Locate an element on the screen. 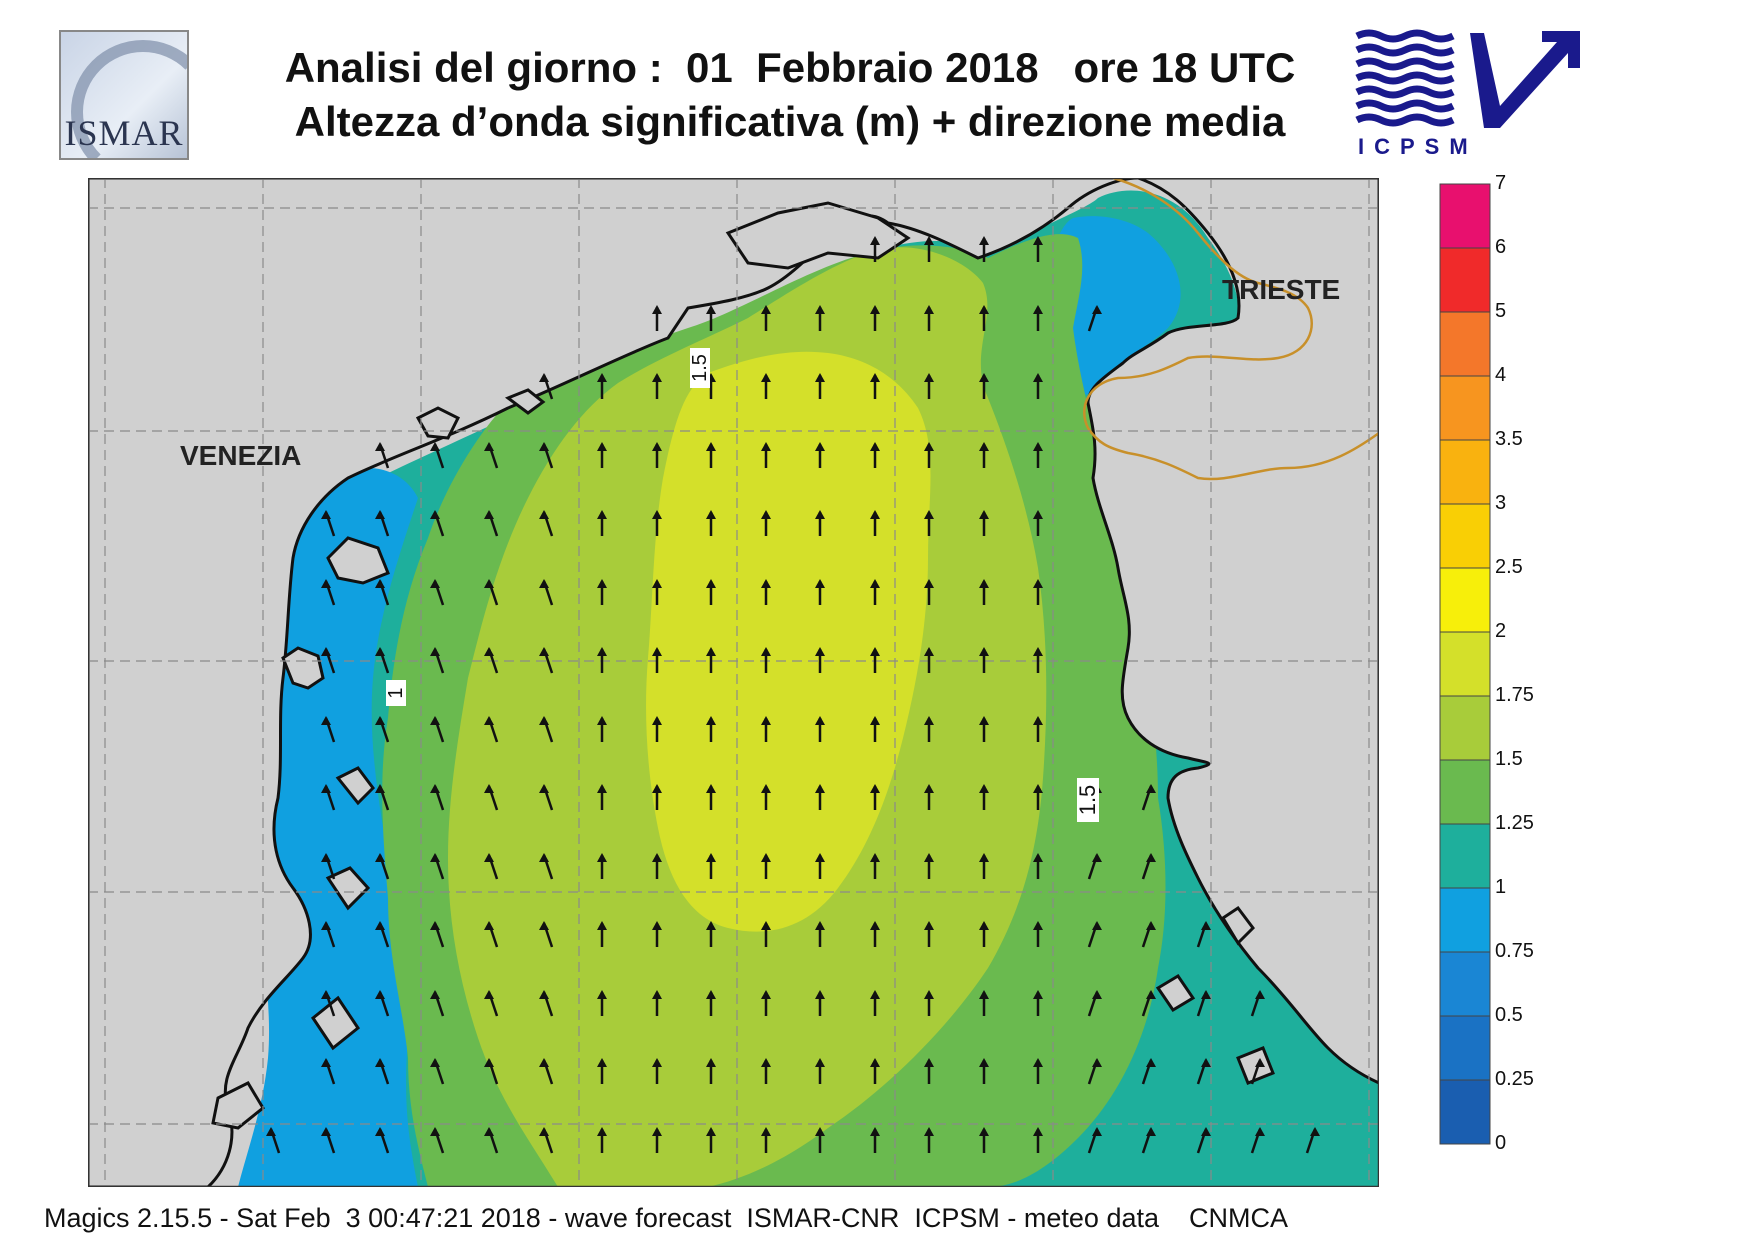  place-label-trieste: TRIESTE is located at coordinates (1281, 289).